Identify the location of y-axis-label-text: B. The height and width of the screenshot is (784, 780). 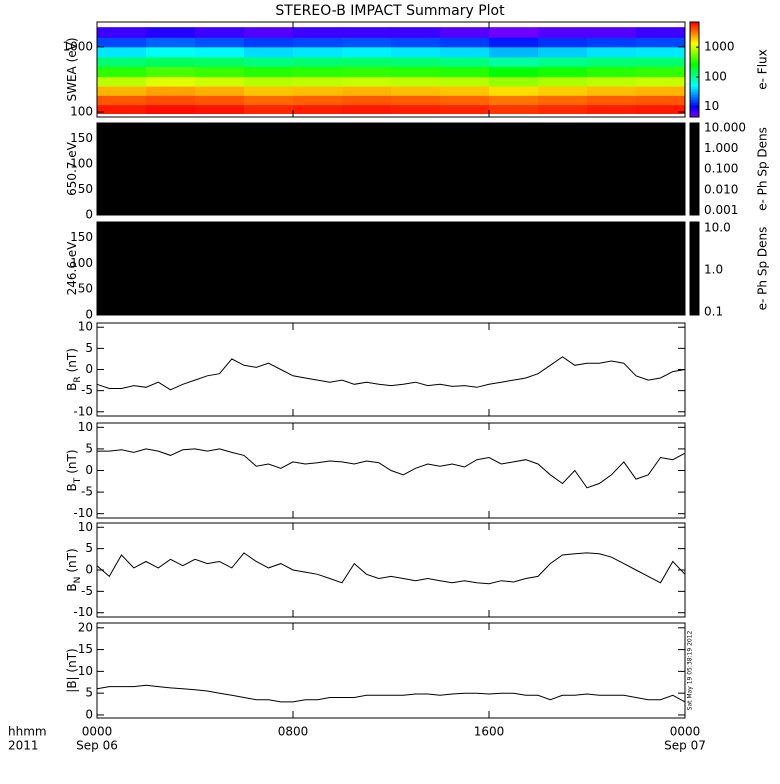
(72, 587).